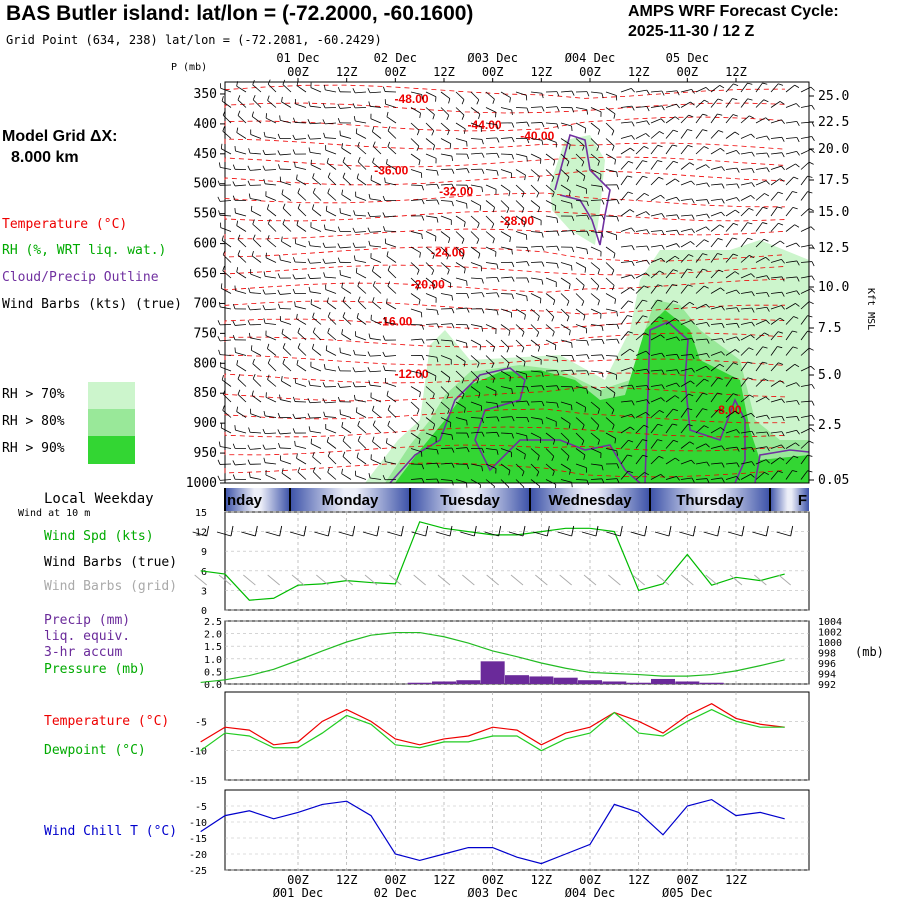 The image size is (900, 900). Describe the element at coordinates (204, 611) in the screenshot. I see `wind-tick-0: 0` at that location.